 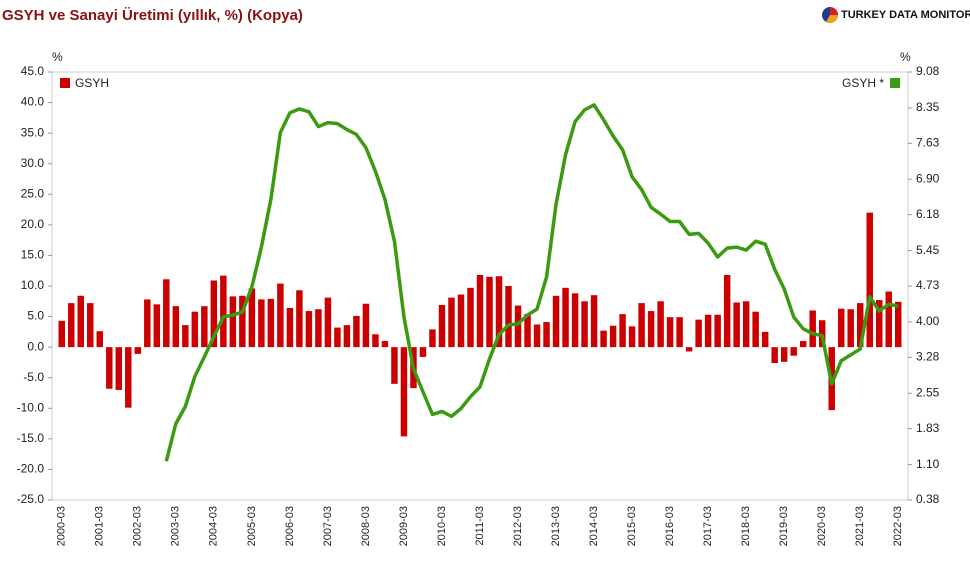 I want to click on x-tick-label: 2006-03, so click(x=290, y=526).